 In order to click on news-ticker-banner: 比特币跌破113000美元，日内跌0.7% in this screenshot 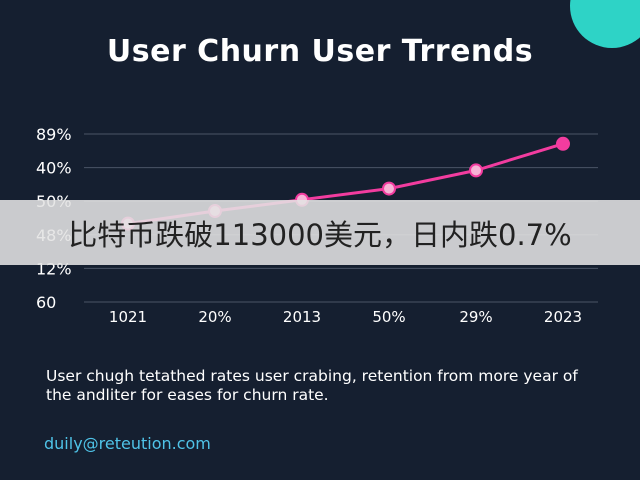, I will do `click(320, 232)`.